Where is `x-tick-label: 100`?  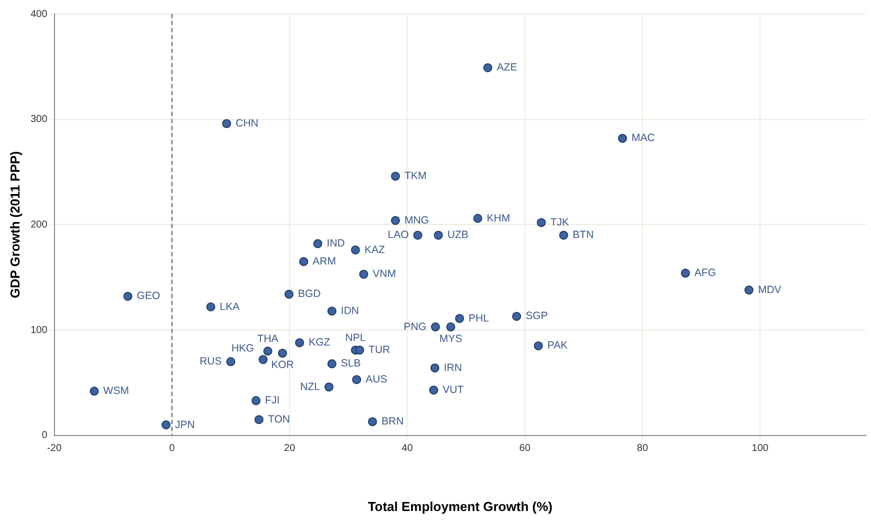
x-tick-label: 100 is located at coordinates (760, 448).